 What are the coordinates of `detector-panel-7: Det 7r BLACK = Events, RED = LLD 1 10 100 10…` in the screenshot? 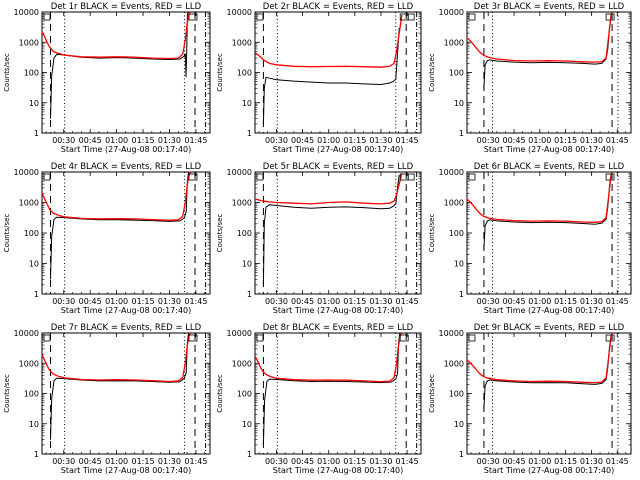 It's located at (107, 399).